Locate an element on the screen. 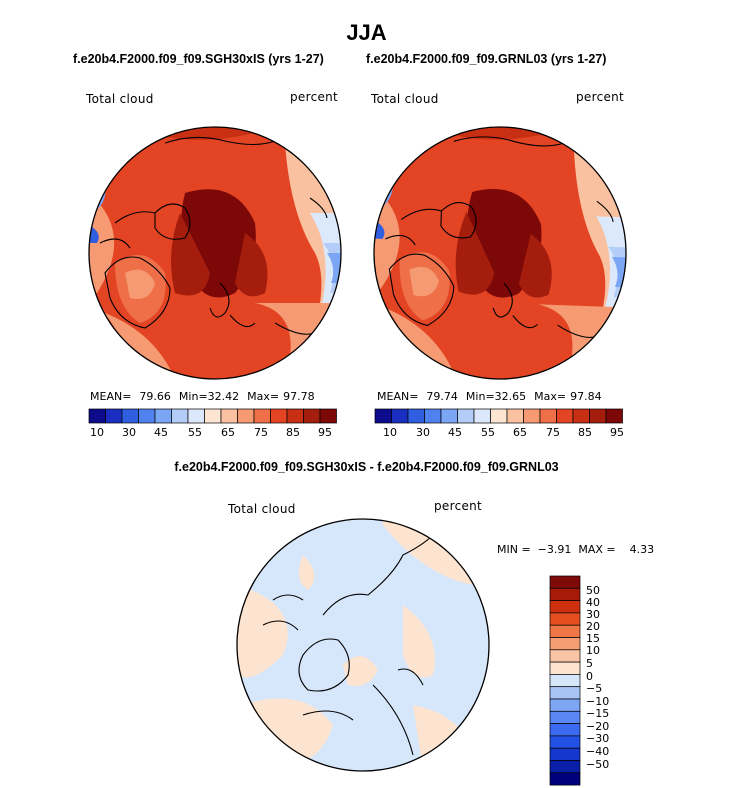 Image resolution: width=733 pixels, height=788 pixels. colorbar-label: −30 is located at coordinates (597, 738).